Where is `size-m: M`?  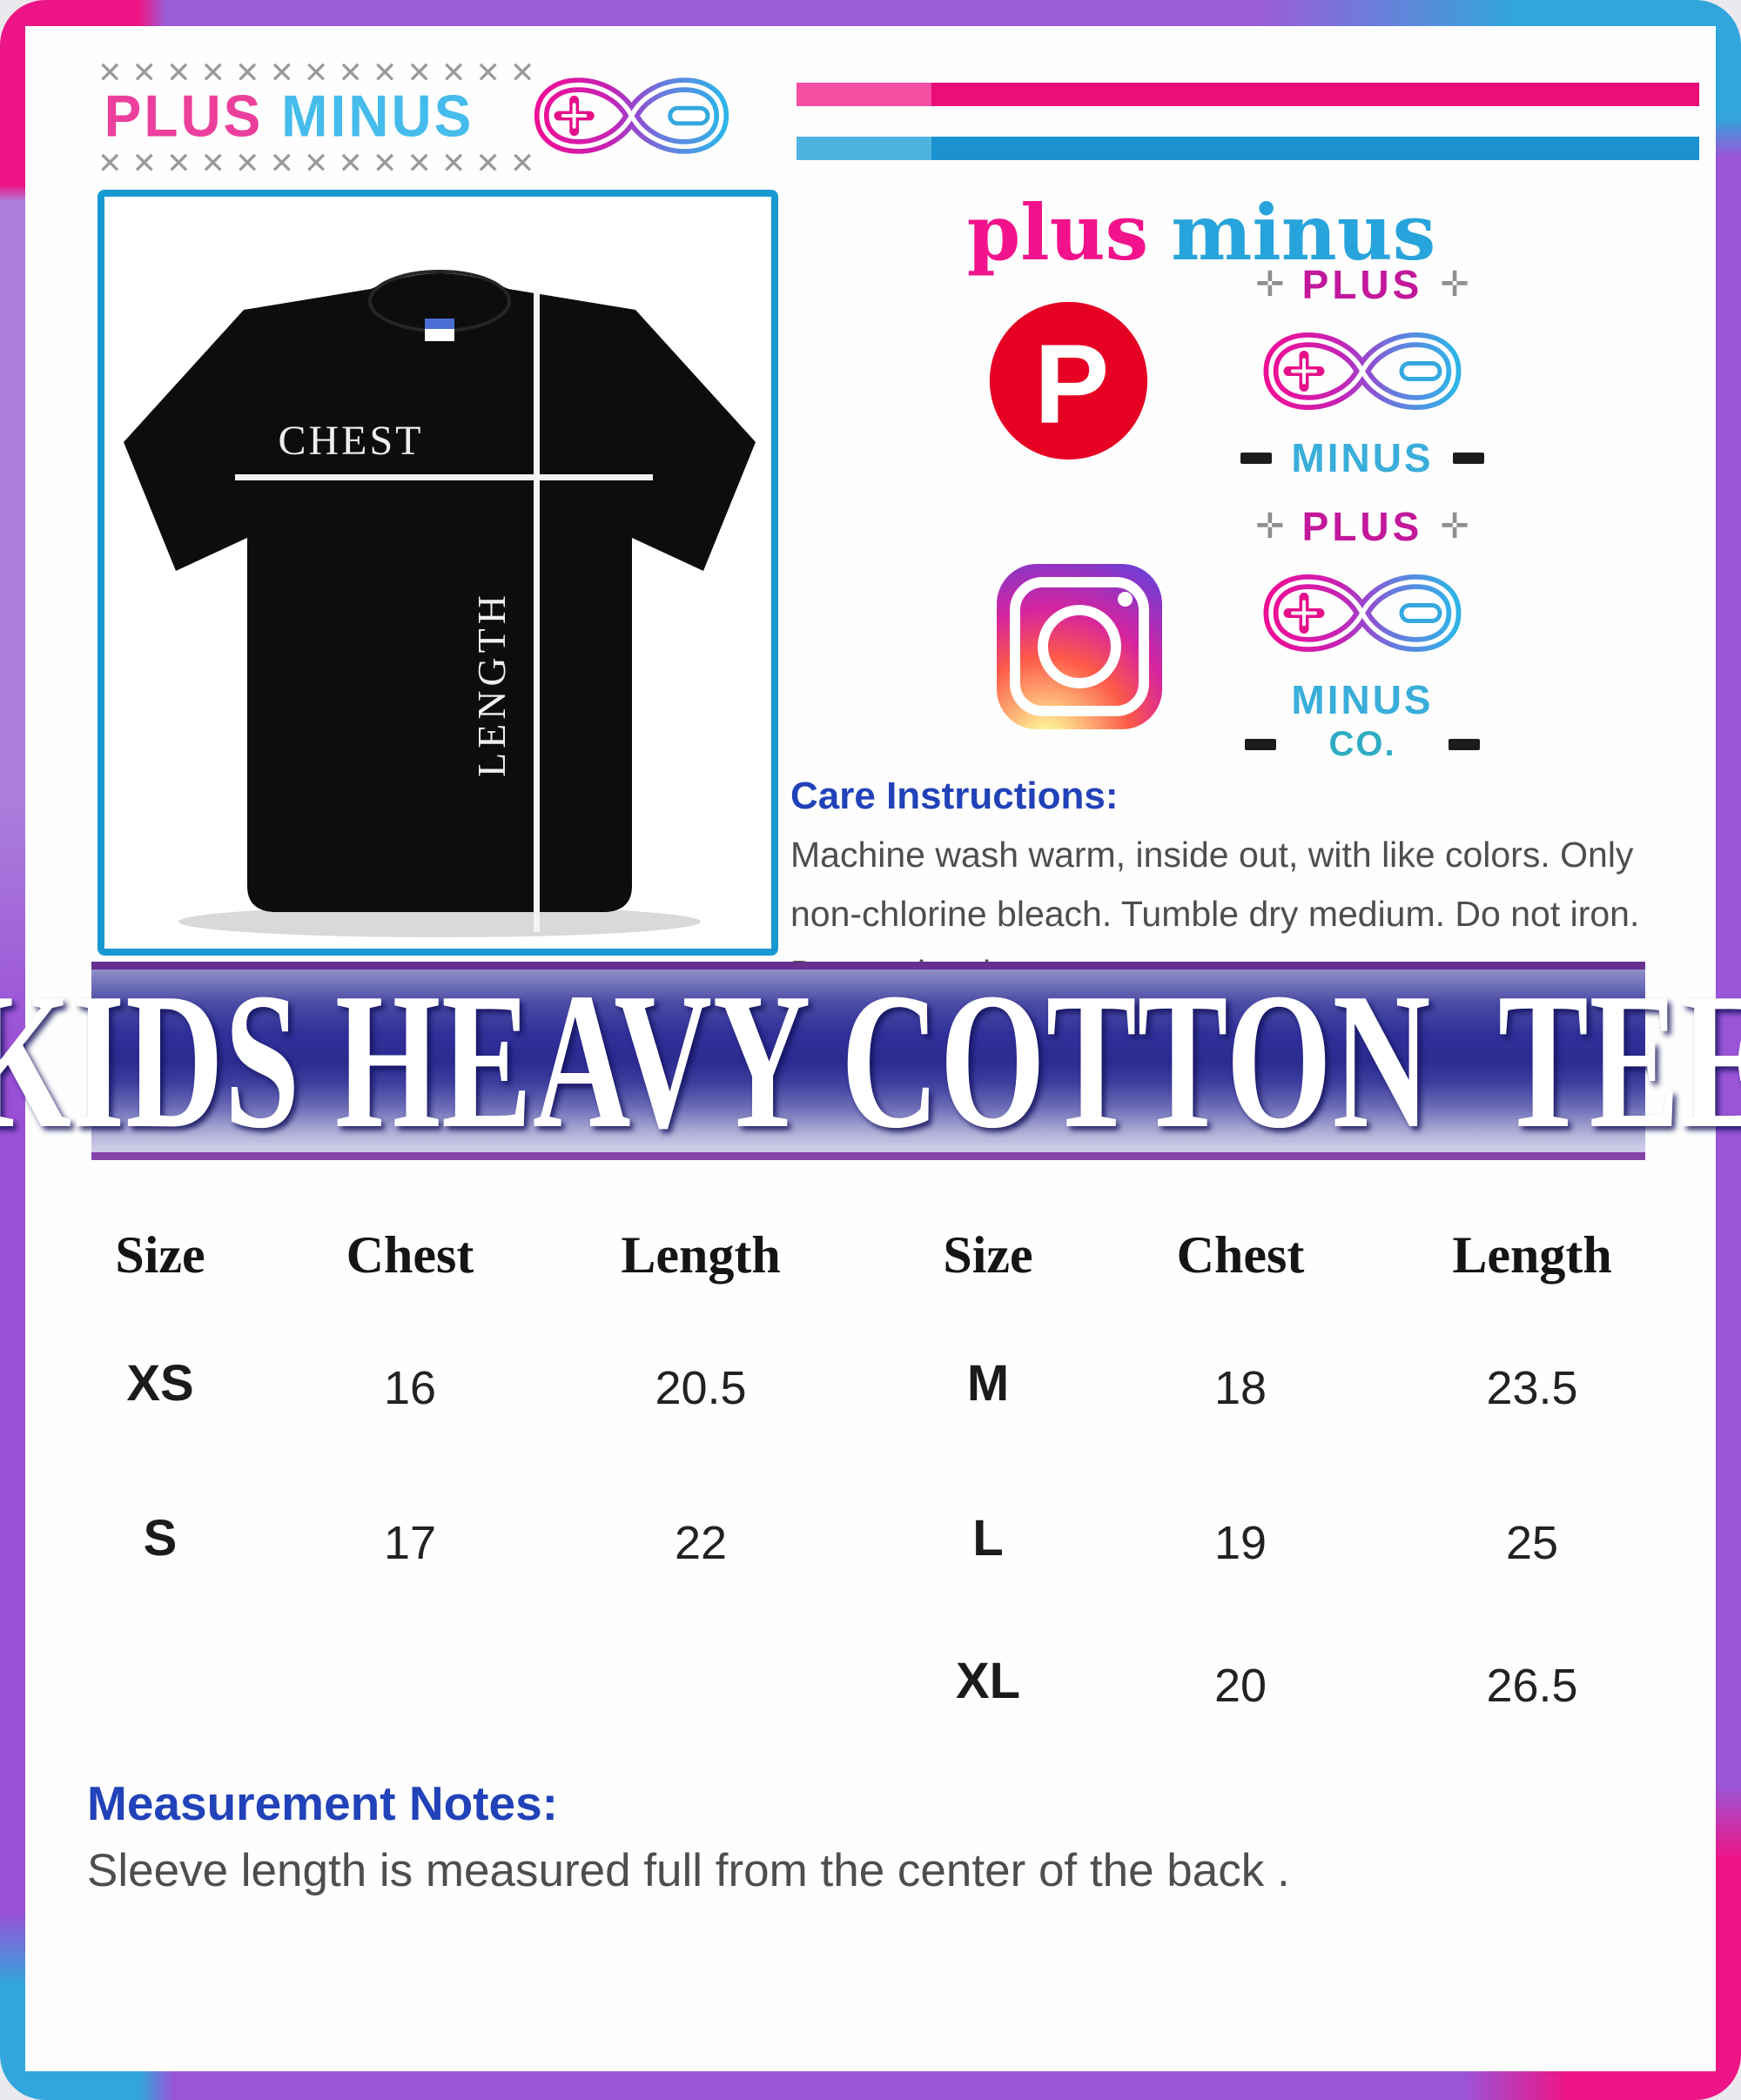 size-m: M is located at coordinates (988, 1383).